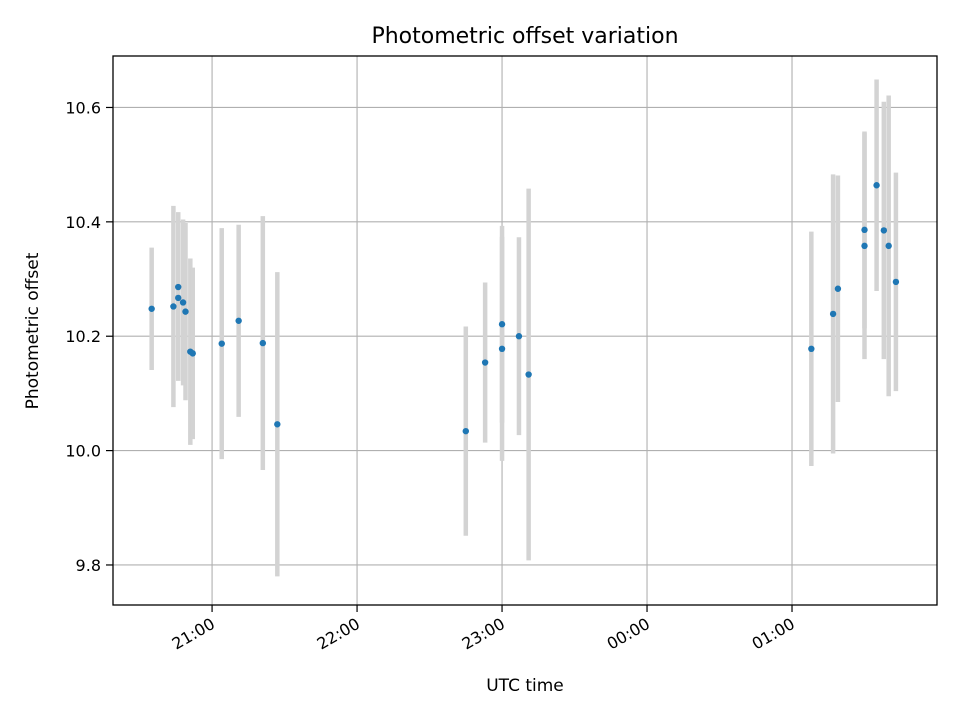  What do you see at coordinates (88, 565) in the screenshot?
I see `y-tick-label: 9.8` at bounding box center [88, 565].